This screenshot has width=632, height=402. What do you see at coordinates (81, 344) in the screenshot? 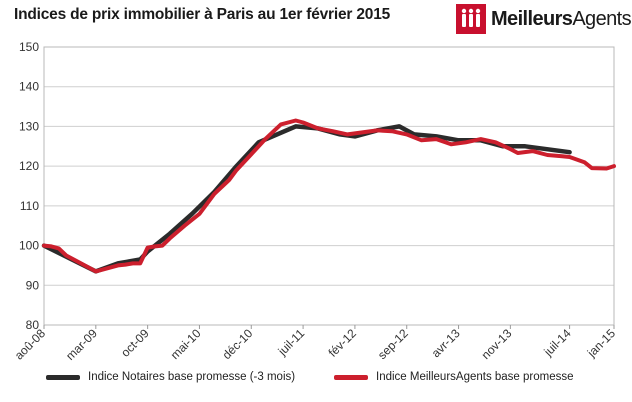
I see `x-tick-label: mar-09` at bounding box center [81, 344].